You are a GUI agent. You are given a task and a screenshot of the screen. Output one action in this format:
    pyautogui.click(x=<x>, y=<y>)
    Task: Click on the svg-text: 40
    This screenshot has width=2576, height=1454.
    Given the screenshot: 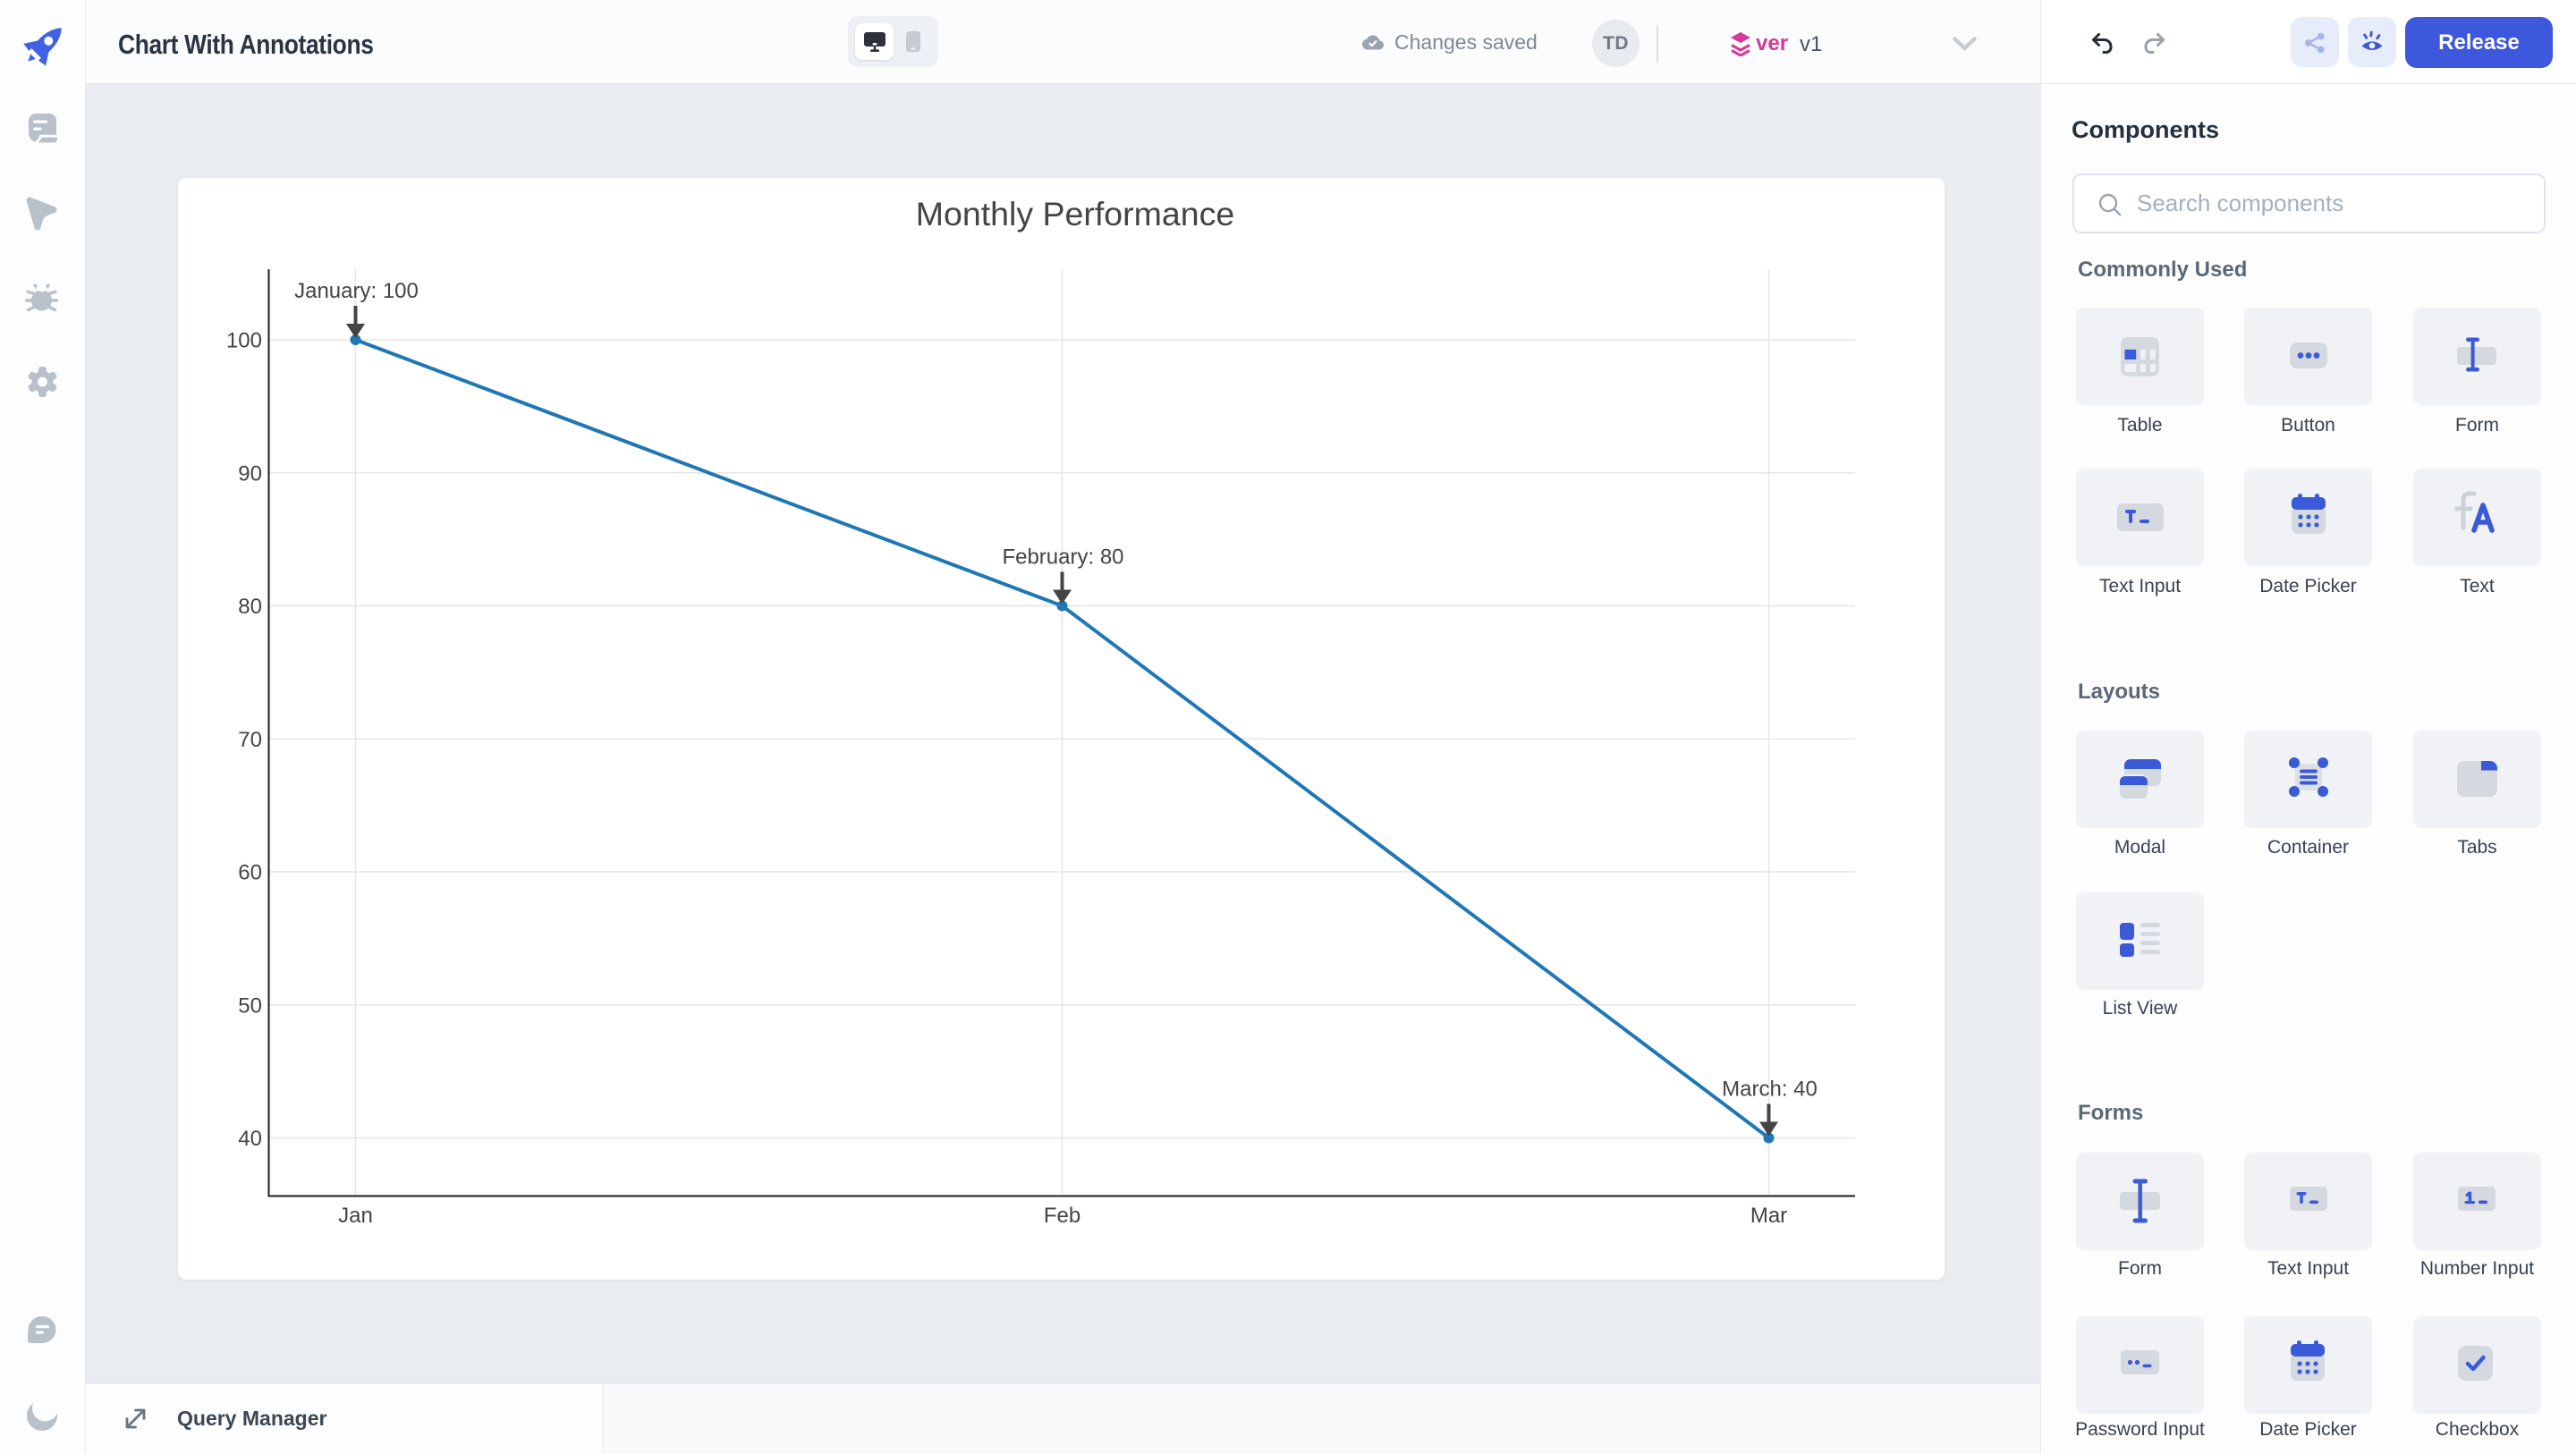 What is the action you would take?
    pyautogui.click(x=250, y=1139)
    